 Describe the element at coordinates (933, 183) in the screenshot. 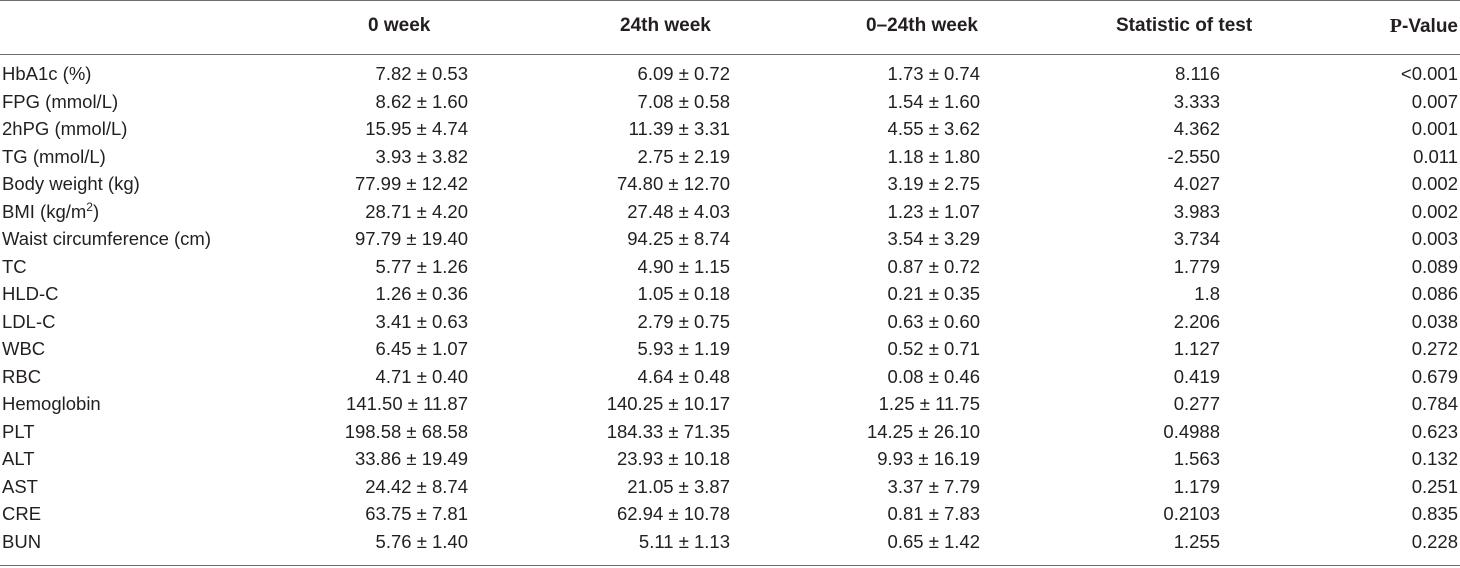

I see `cell-difference: 3.19 ± 2.75` at that location.